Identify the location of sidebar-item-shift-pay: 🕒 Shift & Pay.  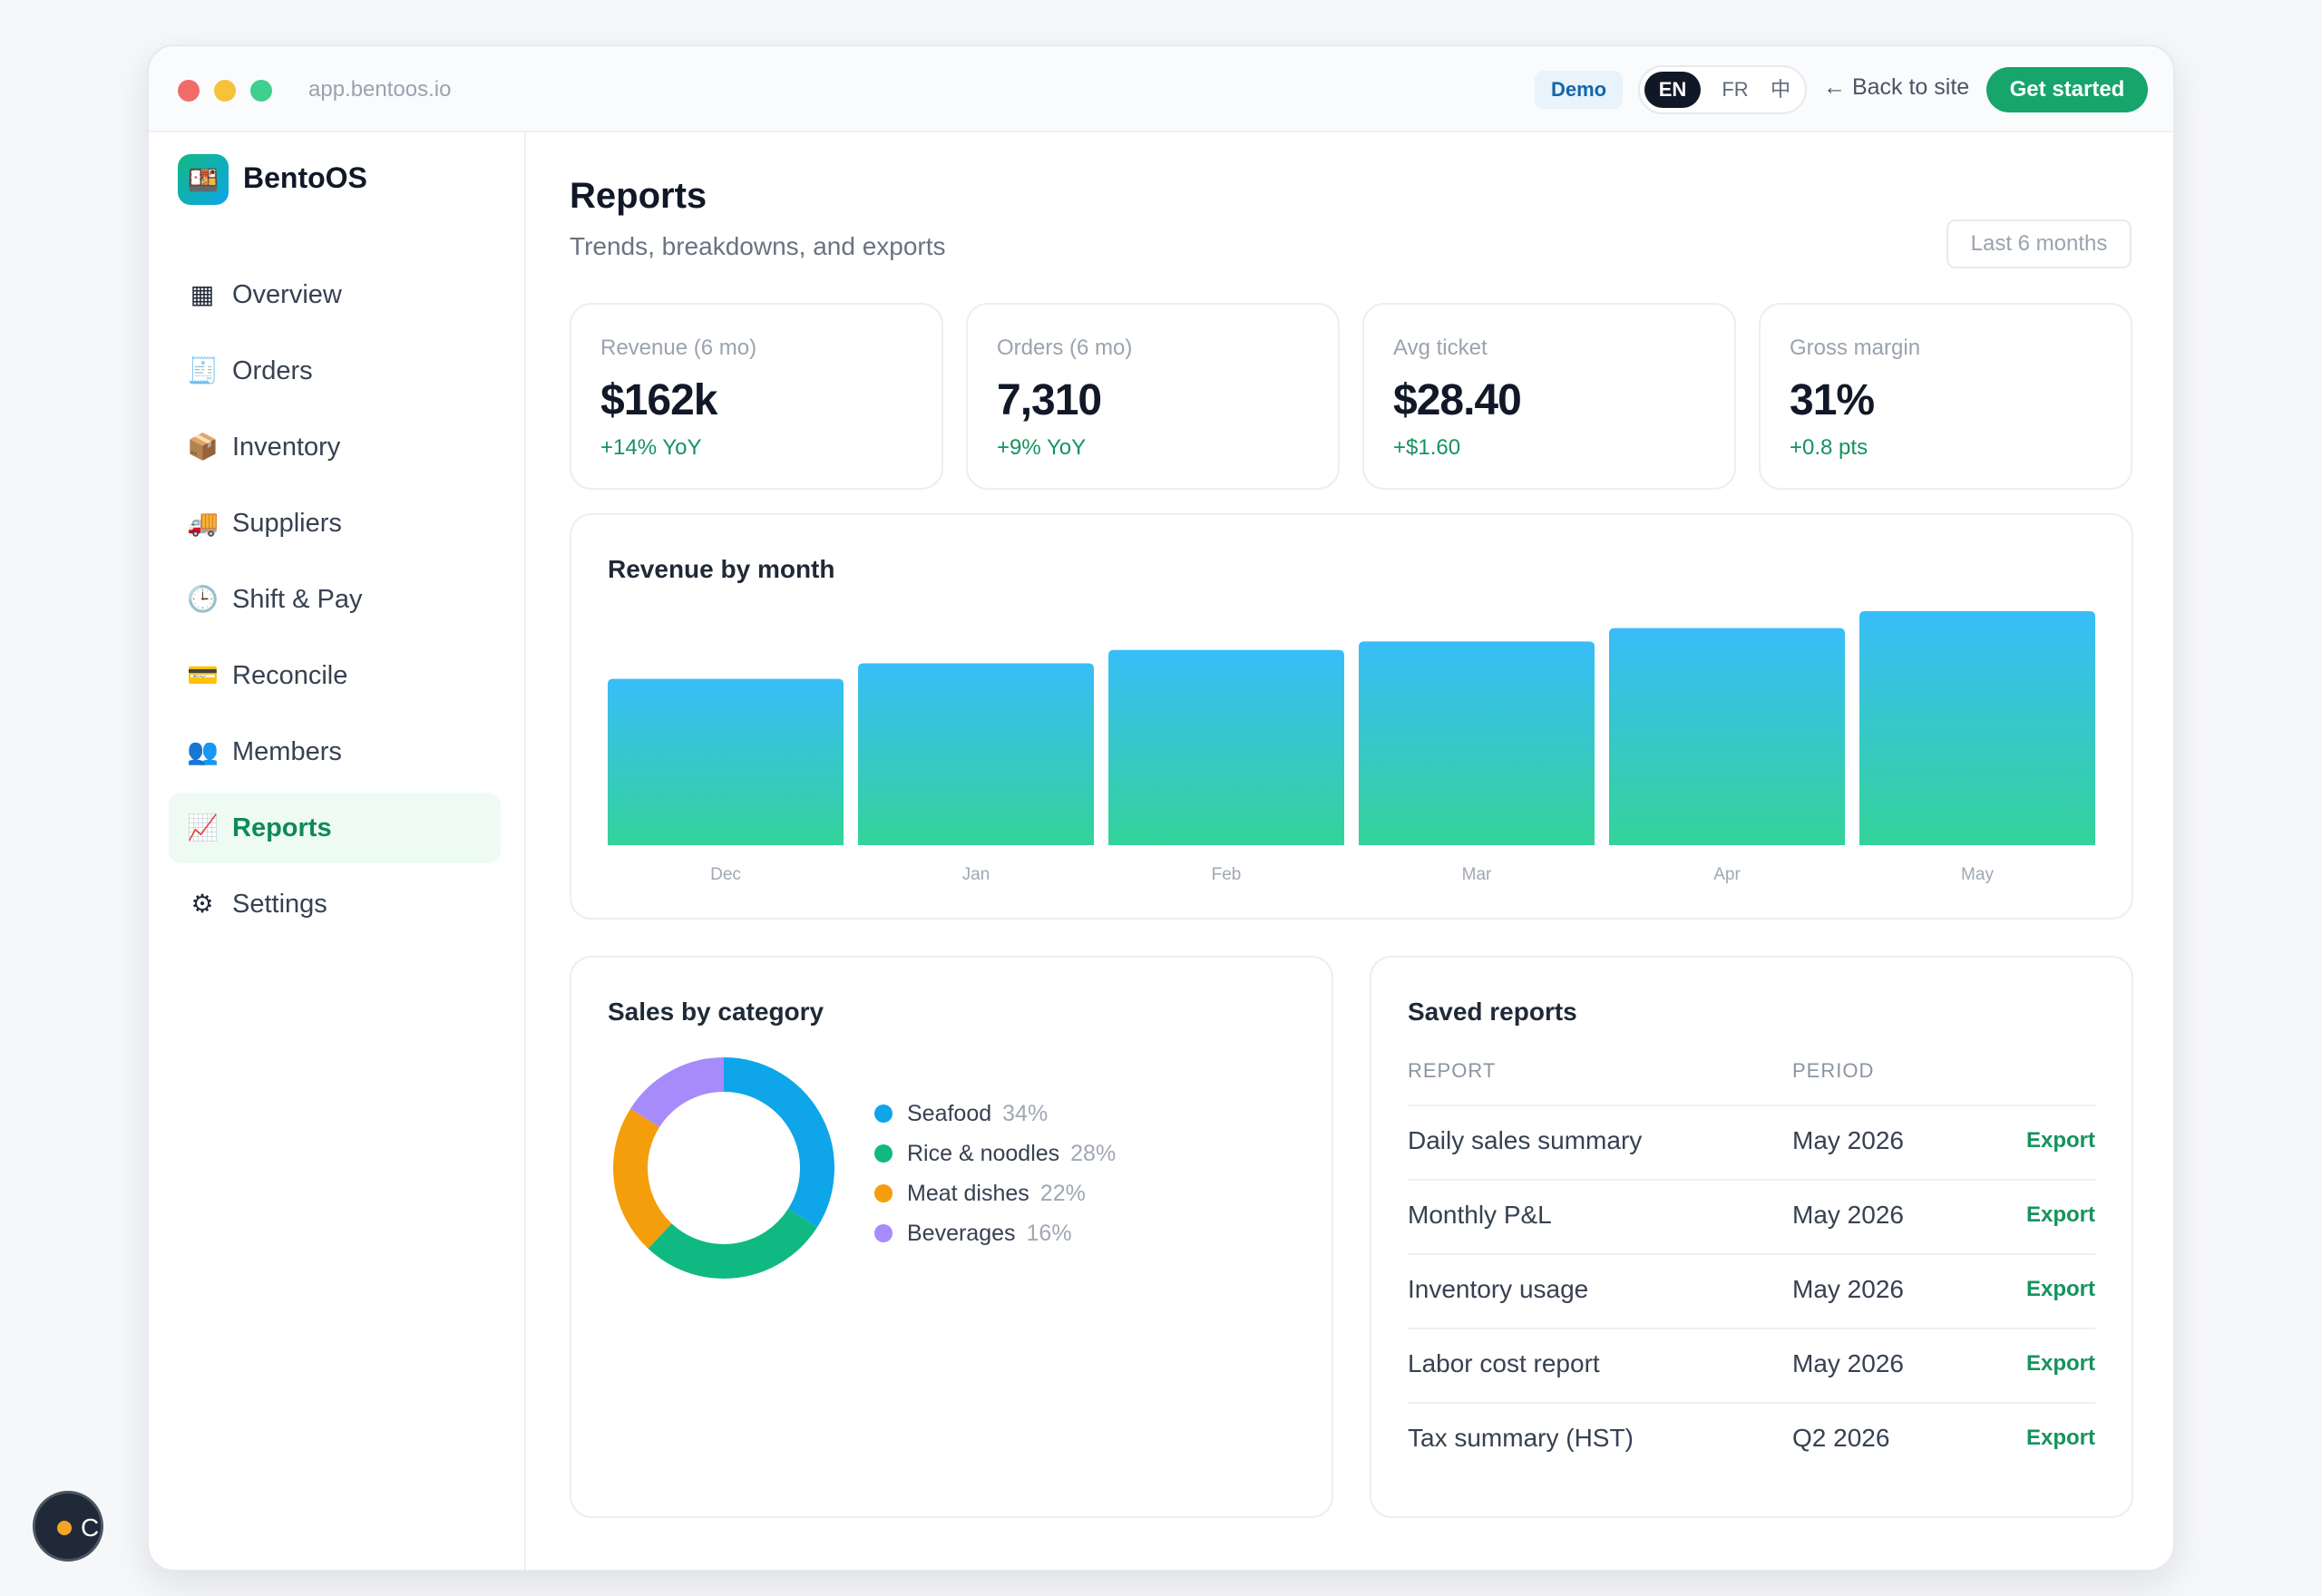
(335, 599).